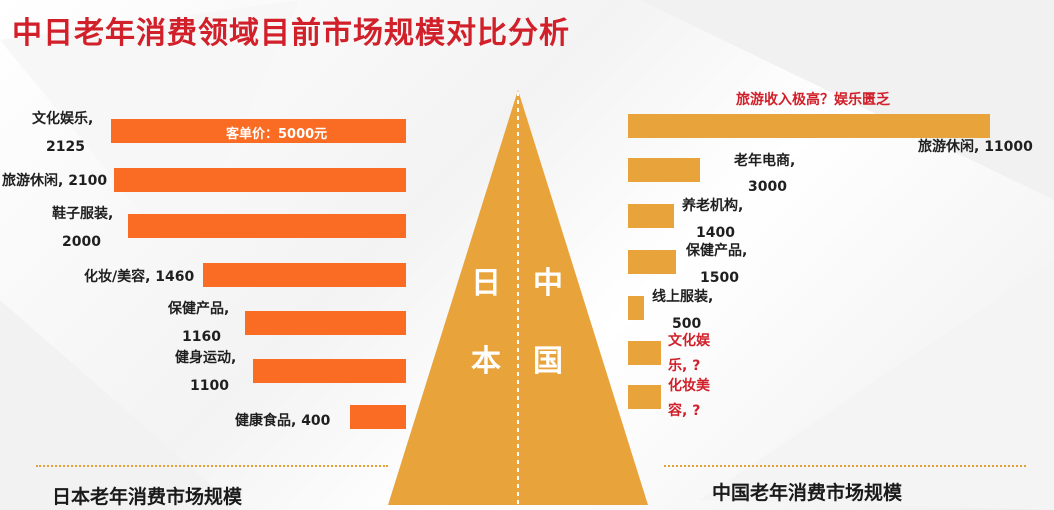 The height and width of the screenshot is (510, 1054). Describe the element at coordinates (283, 421) in the screenshot. I see `jp-label-health-food: 健康食品, 400` at that location.